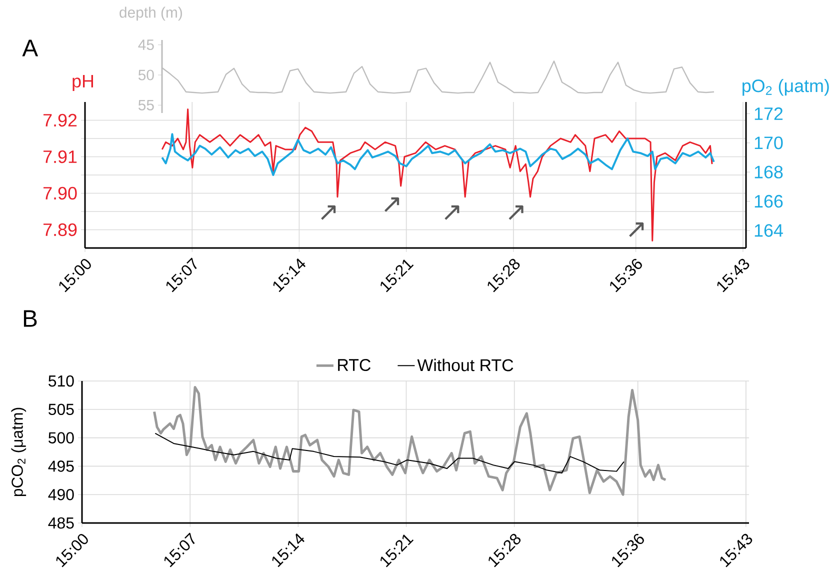  I want to click on y2-axis-title: pO$_{2}$ (μatm), so click(785, 87).